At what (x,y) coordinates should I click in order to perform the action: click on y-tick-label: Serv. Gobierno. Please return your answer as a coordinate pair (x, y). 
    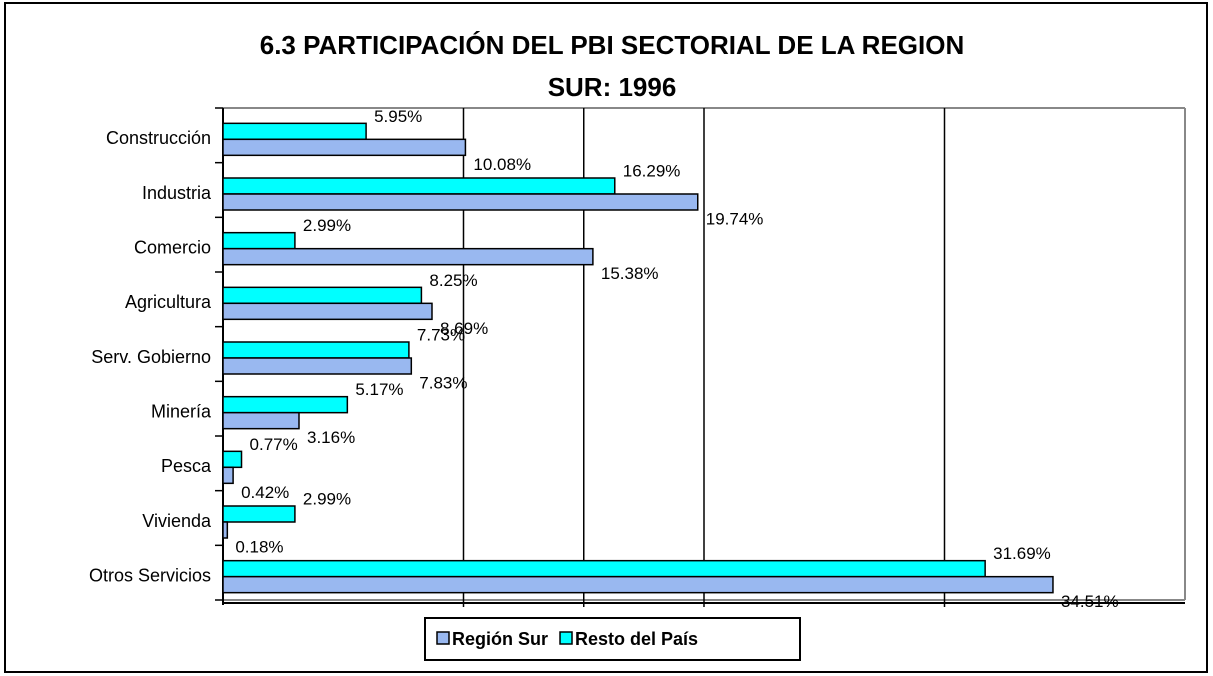
    Looking at the image, I should click on (151, 357).